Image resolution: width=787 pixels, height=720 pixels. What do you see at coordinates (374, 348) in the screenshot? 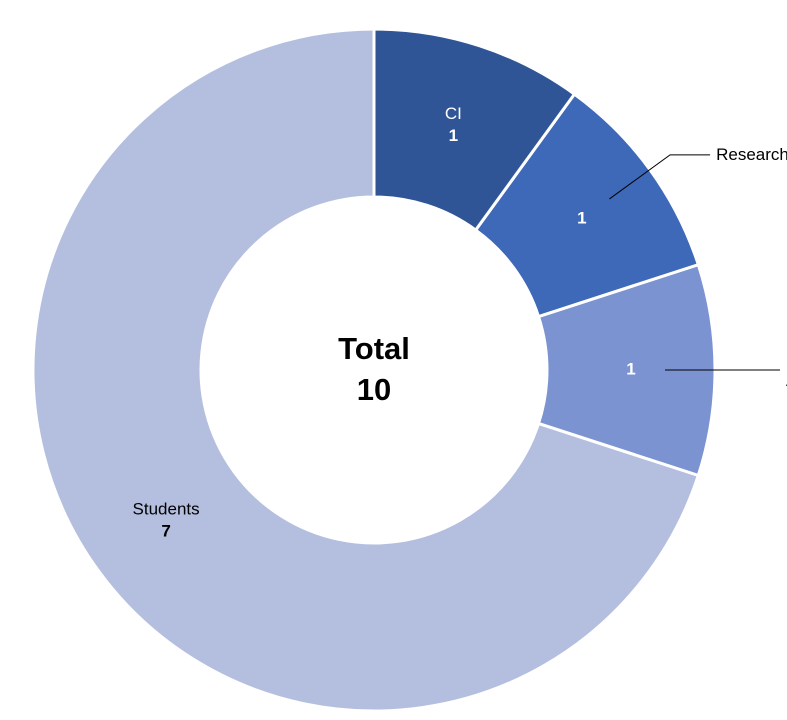
I see `center-label: Total` at bounding box center [374, 348].